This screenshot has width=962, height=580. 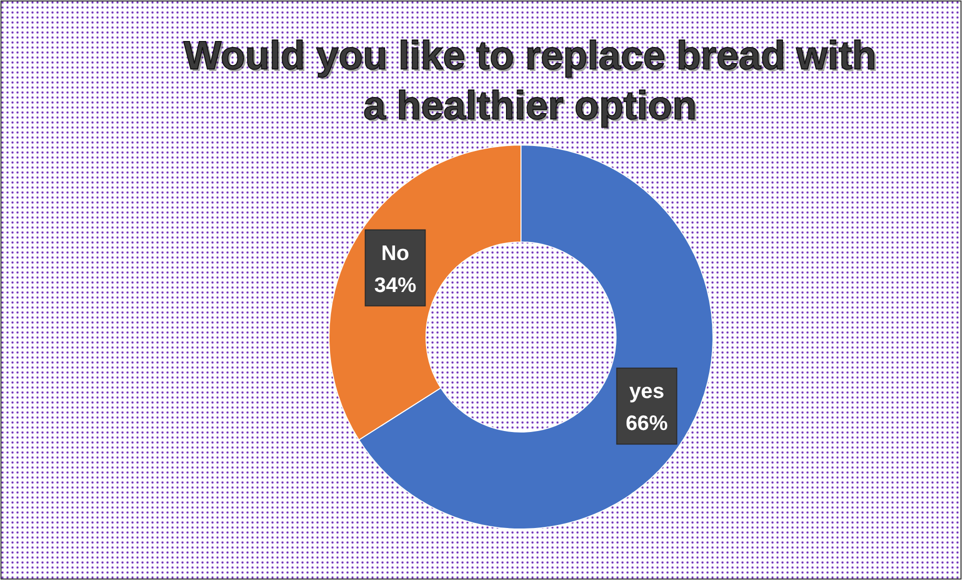 What do you see at coordinates (395, 285) in the screenshot?
I see `data-label: 34%` at bounding box center [395, 285].